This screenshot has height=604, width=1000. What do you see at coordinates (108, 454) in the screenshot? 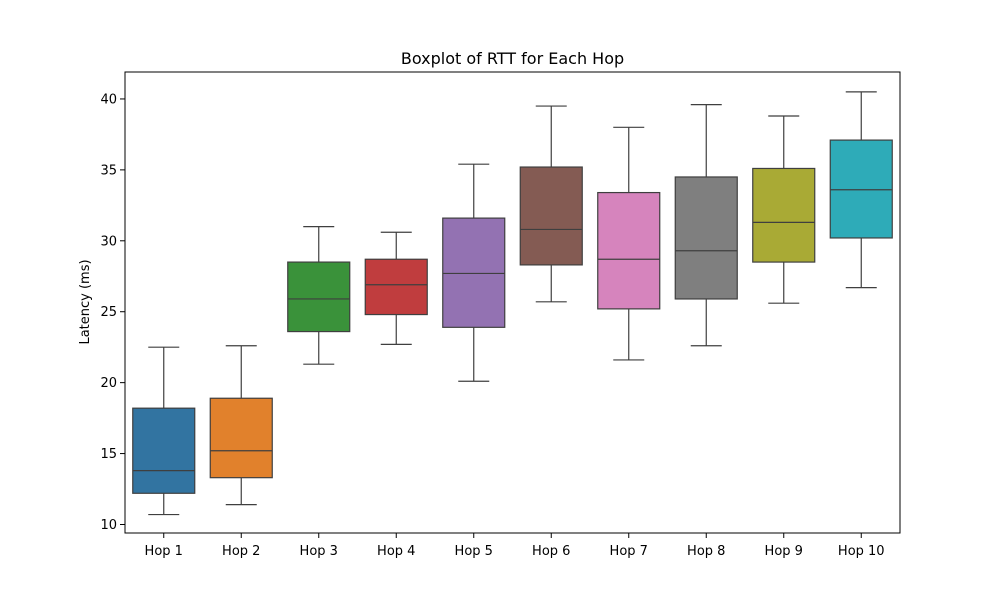
I see `y-tick-label: 15` at bounding box center [108, 454].